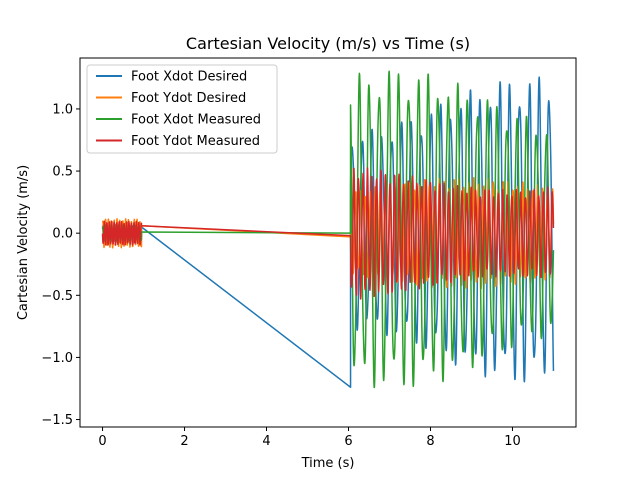 The image size is (640, 485). Describe the element at coordinates (188, 98) in the screenshot. I see `legend-label: Foot Ydot Desired` at that location.